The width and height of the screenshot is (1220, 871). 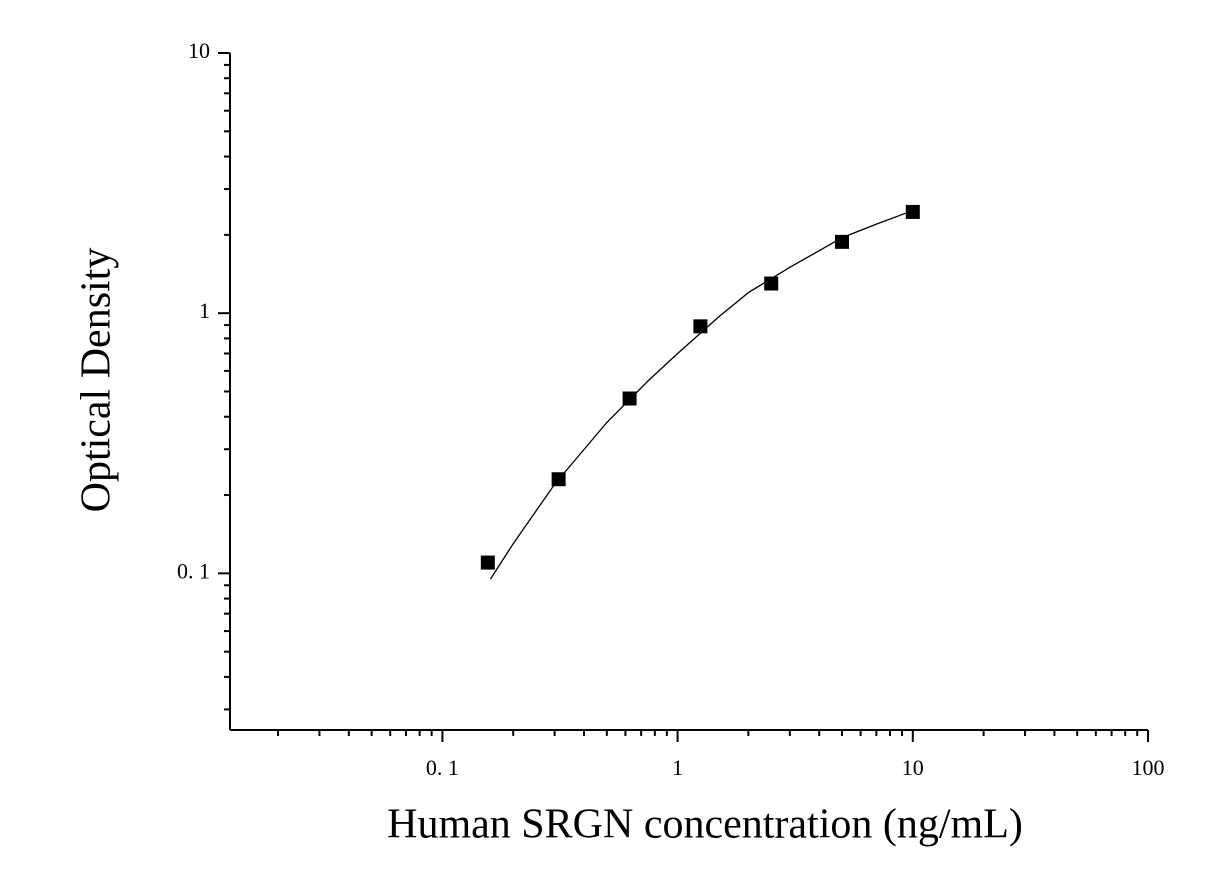 I want to click on y-tick-label: 1, so click(x=204, y=310).